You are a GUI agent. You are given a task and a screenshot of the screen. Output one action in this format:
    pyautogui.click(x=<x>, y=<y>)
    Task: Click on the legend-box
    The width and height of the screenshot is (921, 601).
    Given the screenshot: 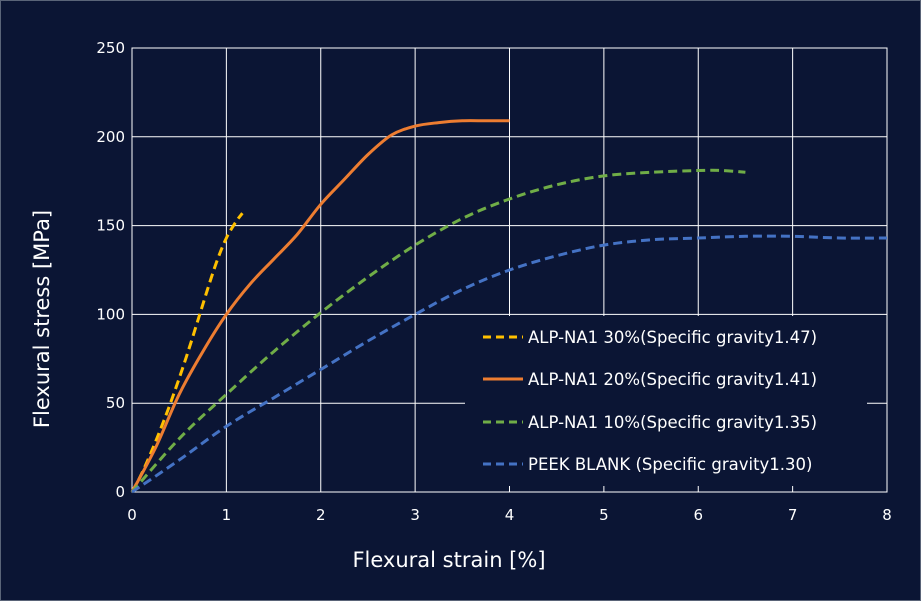 What is the action you would take?
    pyautogui.click(x=666, y=401)
    